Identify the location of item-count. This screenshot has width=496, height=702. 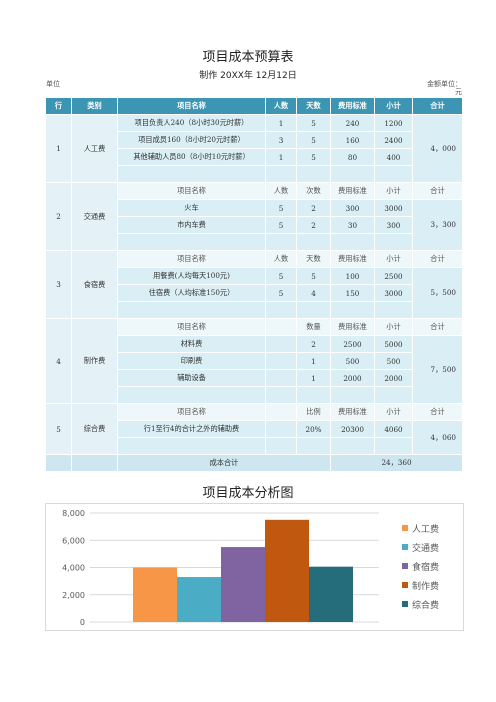
(281, 378).